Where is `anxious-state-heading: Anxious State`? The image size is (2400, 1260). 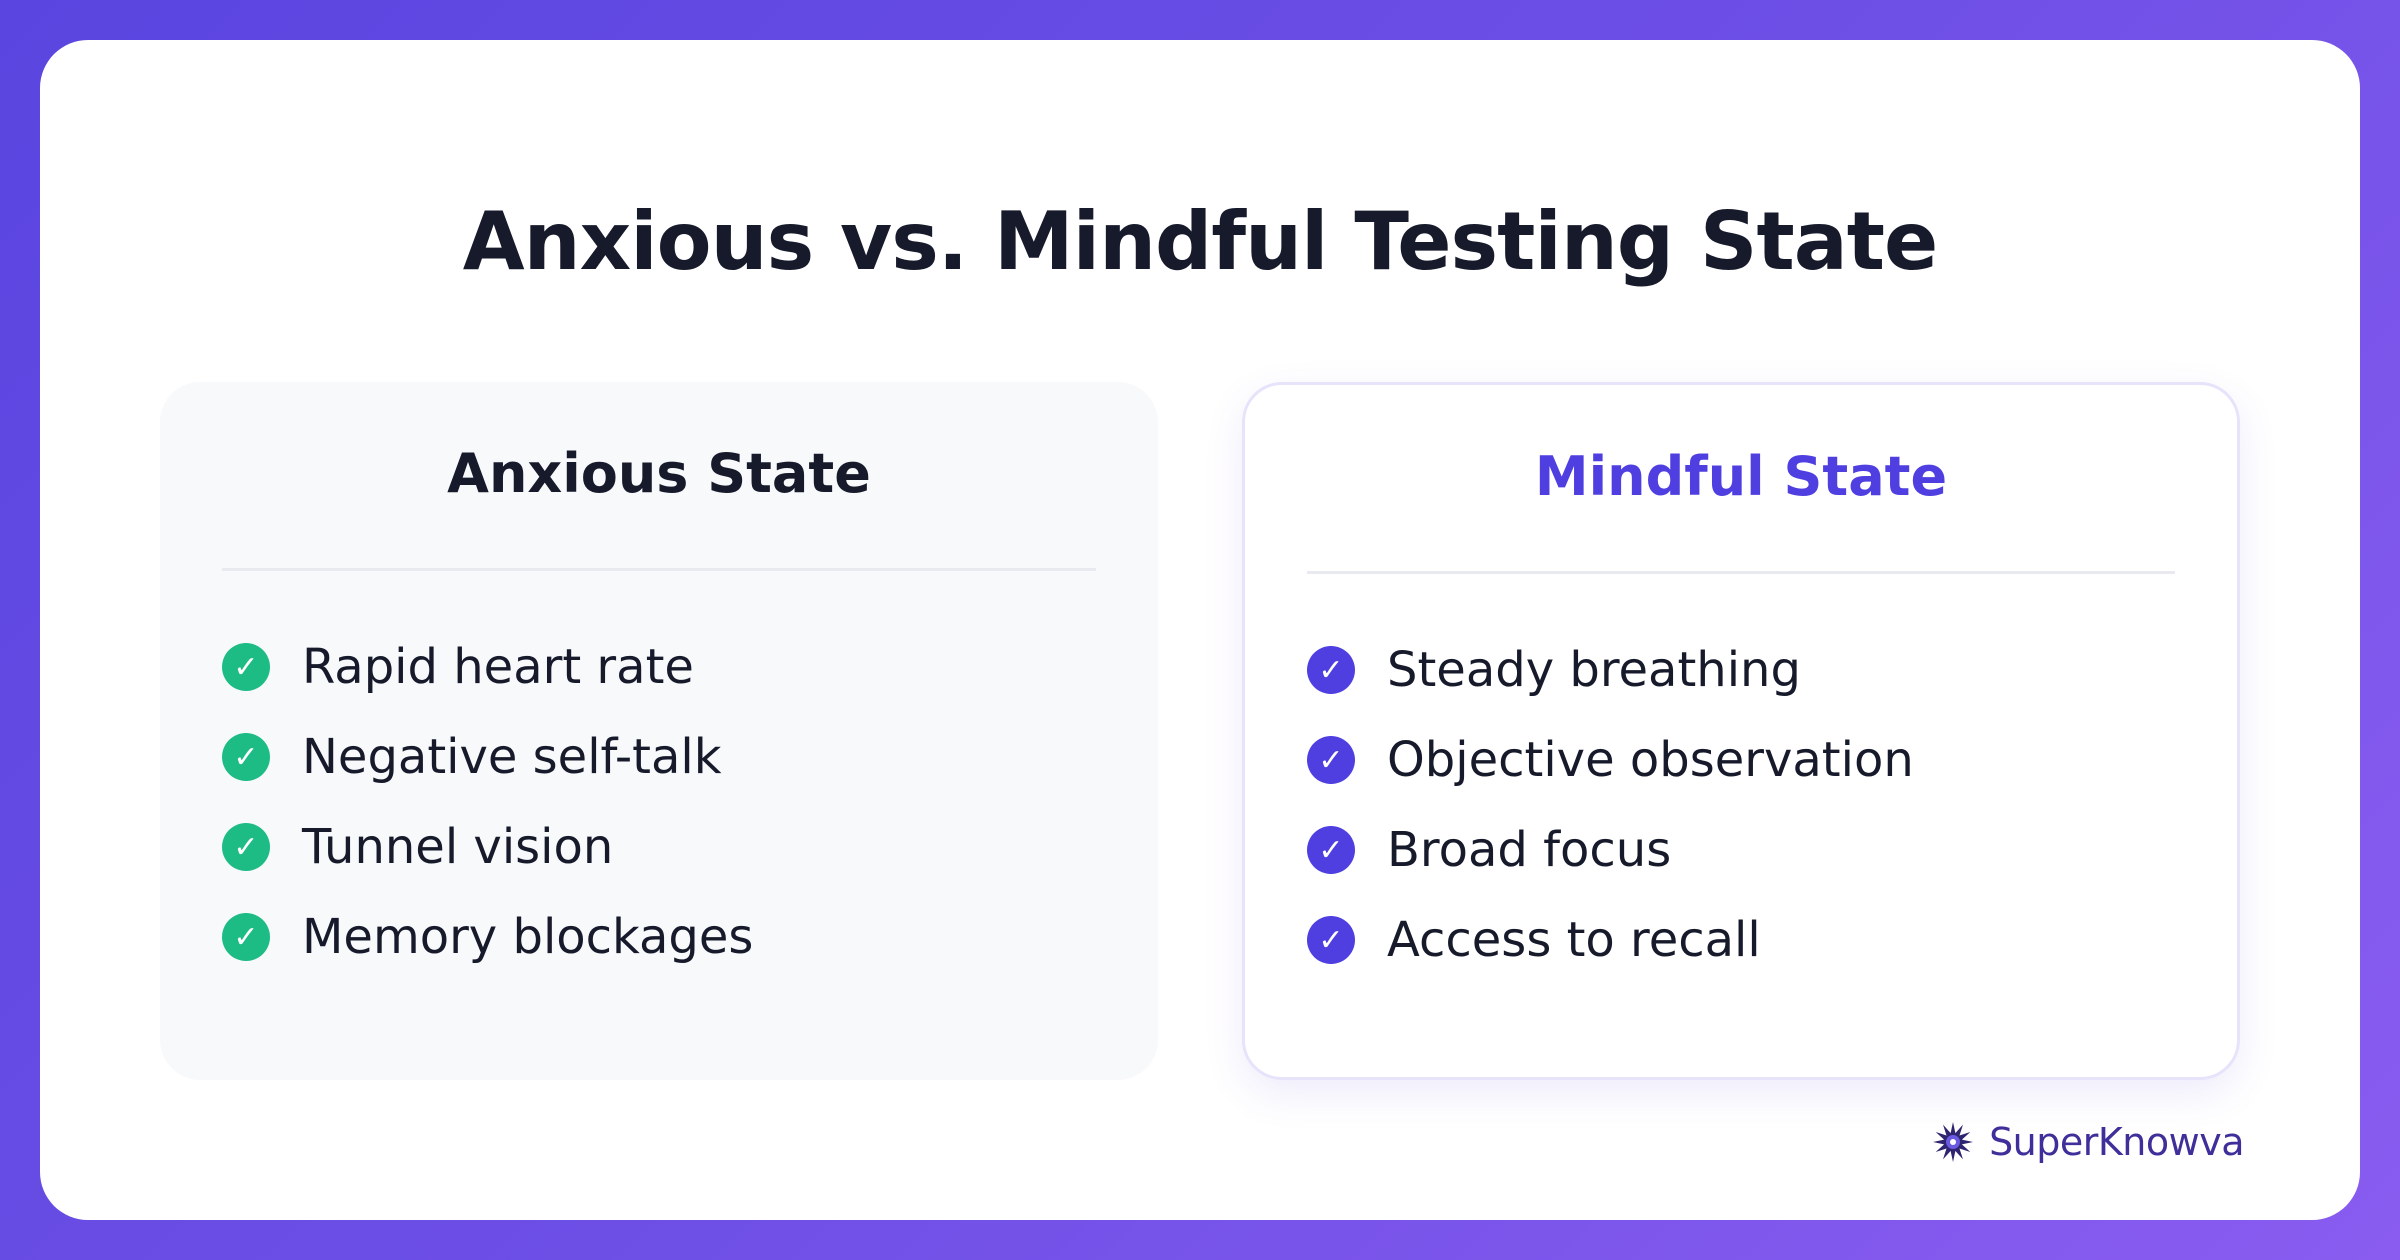
anxious-state-heading: Anxious State is located at coordinates (659, 473).